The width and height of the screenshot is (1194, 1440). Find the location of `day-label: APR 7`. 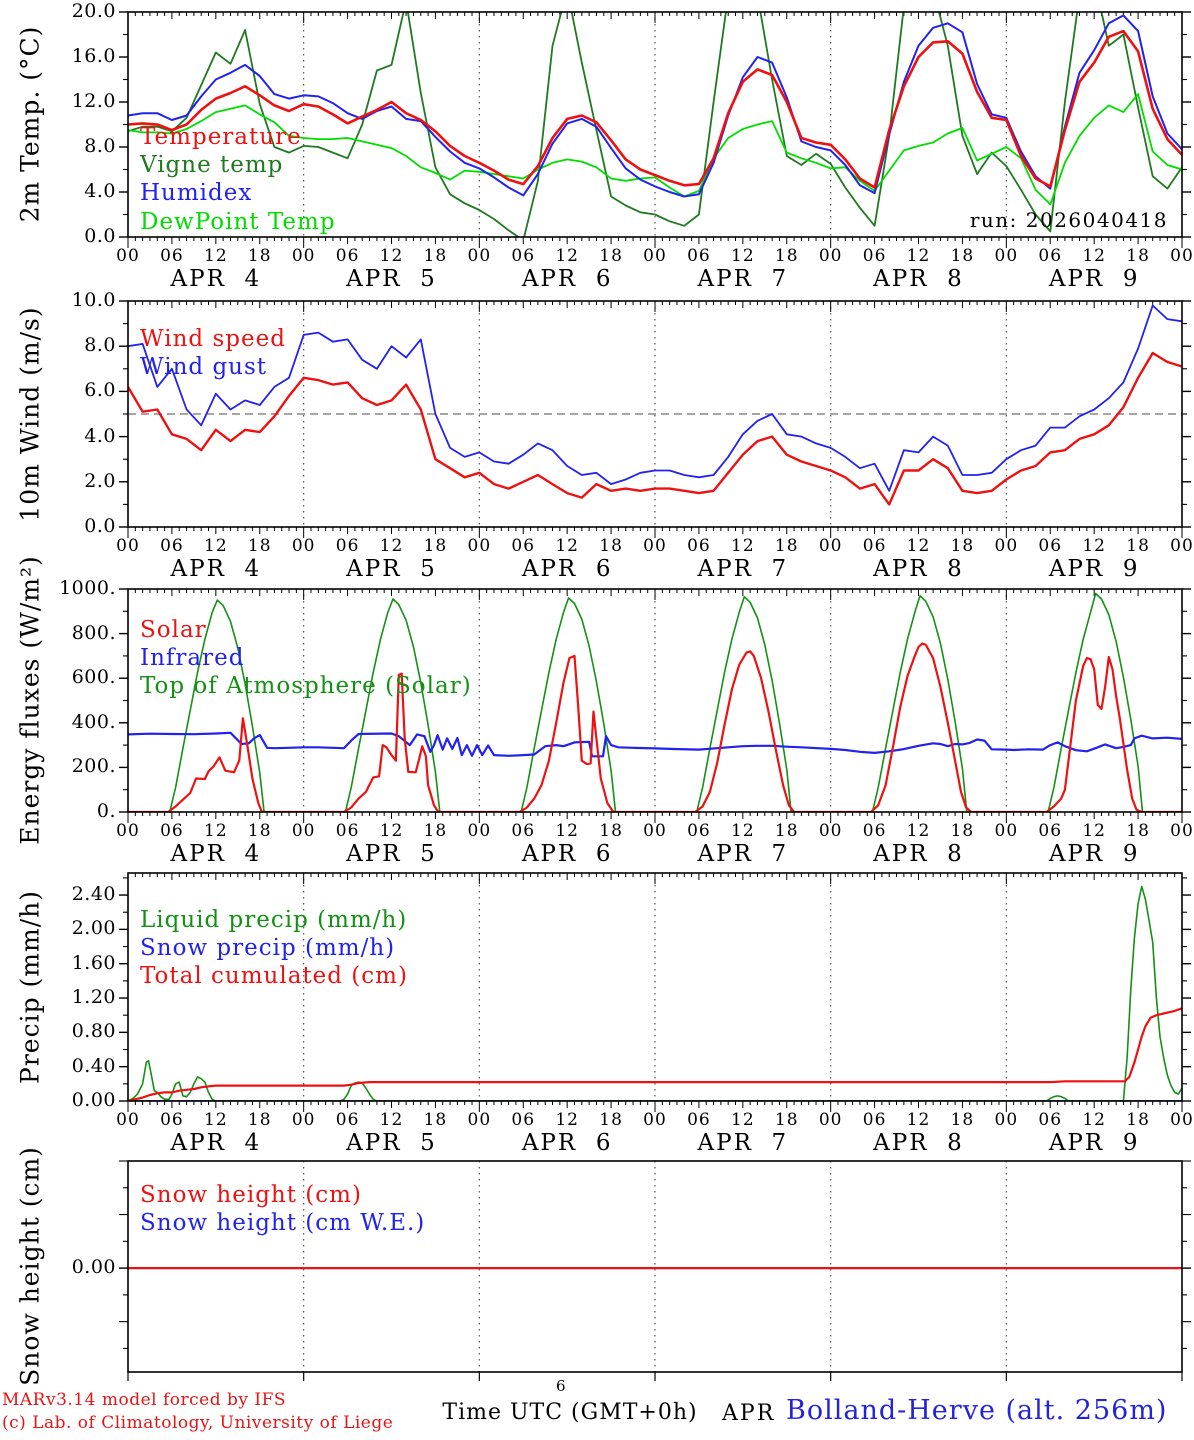

day-label: APR 7 is located at coordinates (743, 1143).